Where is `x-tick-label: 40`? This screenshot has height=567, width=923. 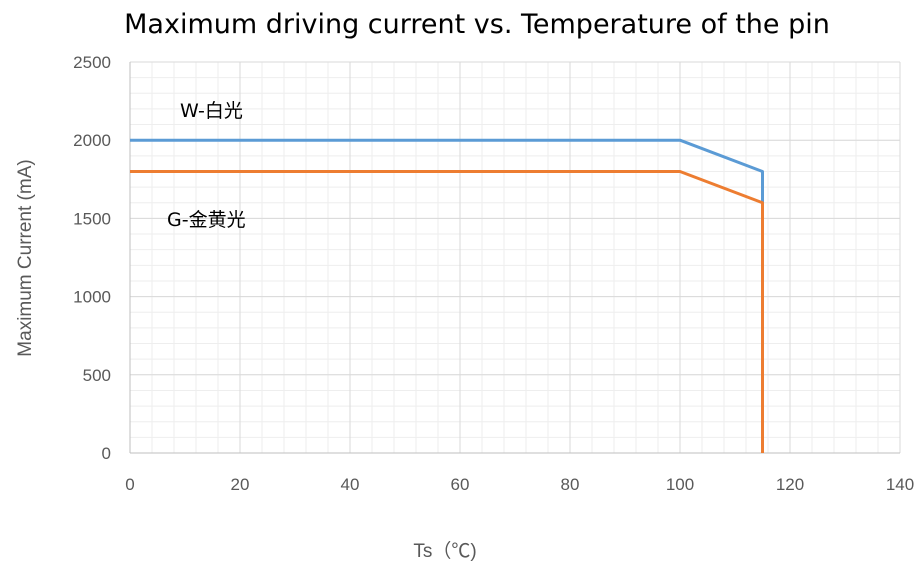
x-tick-label: 40 is located at coordinates (350, 484).